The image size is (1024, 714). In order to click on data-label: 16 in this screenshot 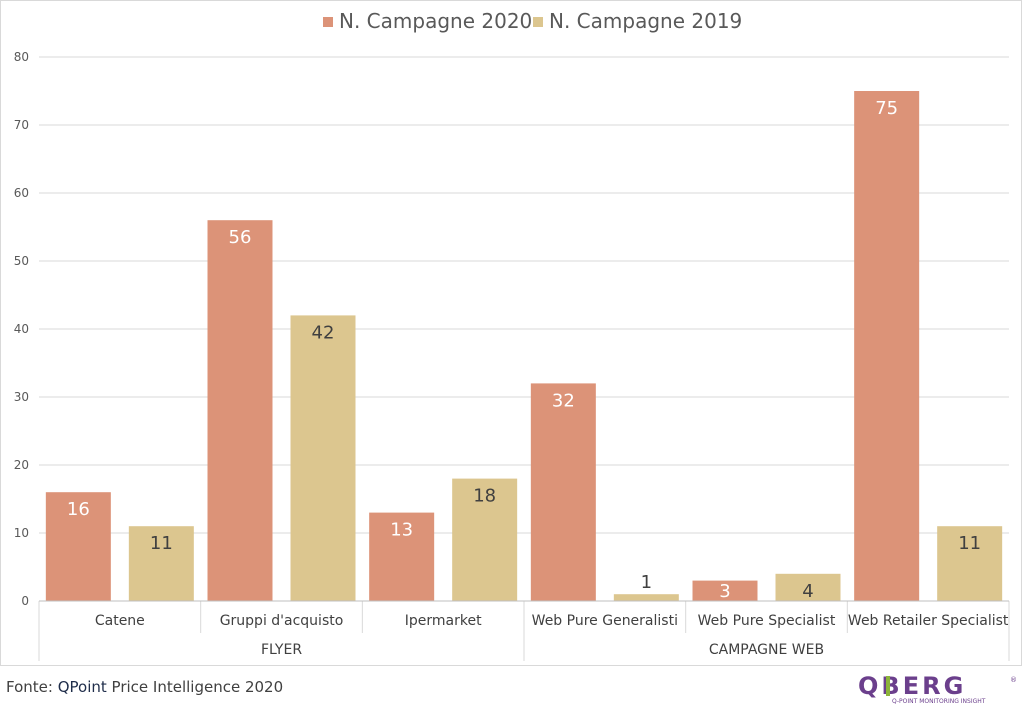, I will do `click(78, 509)`.